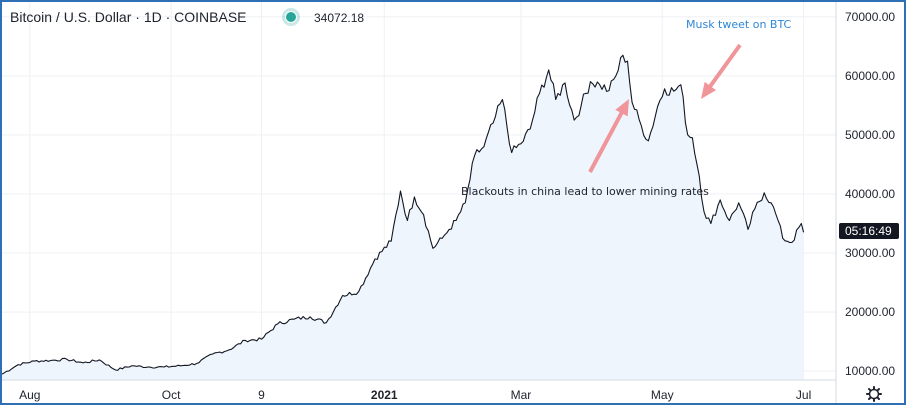 This screenshot has width=906, height=405. I want to click on market-status-icon, so click(291, 17).